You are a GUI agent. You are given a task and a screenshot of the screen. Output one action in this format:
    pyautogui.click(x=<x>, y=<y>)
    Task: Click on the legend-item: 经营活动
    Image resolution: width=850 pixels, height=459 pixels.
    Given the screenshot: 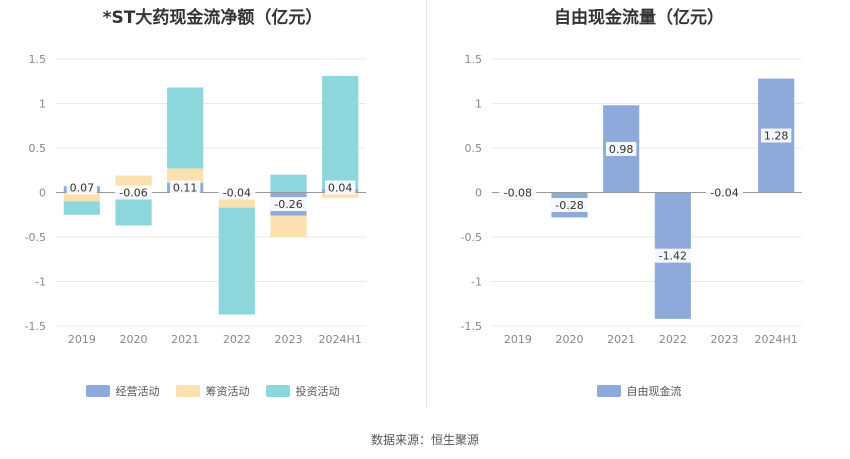 What is the action you would take?
    pyautogui.click(x=122, y=391)
    